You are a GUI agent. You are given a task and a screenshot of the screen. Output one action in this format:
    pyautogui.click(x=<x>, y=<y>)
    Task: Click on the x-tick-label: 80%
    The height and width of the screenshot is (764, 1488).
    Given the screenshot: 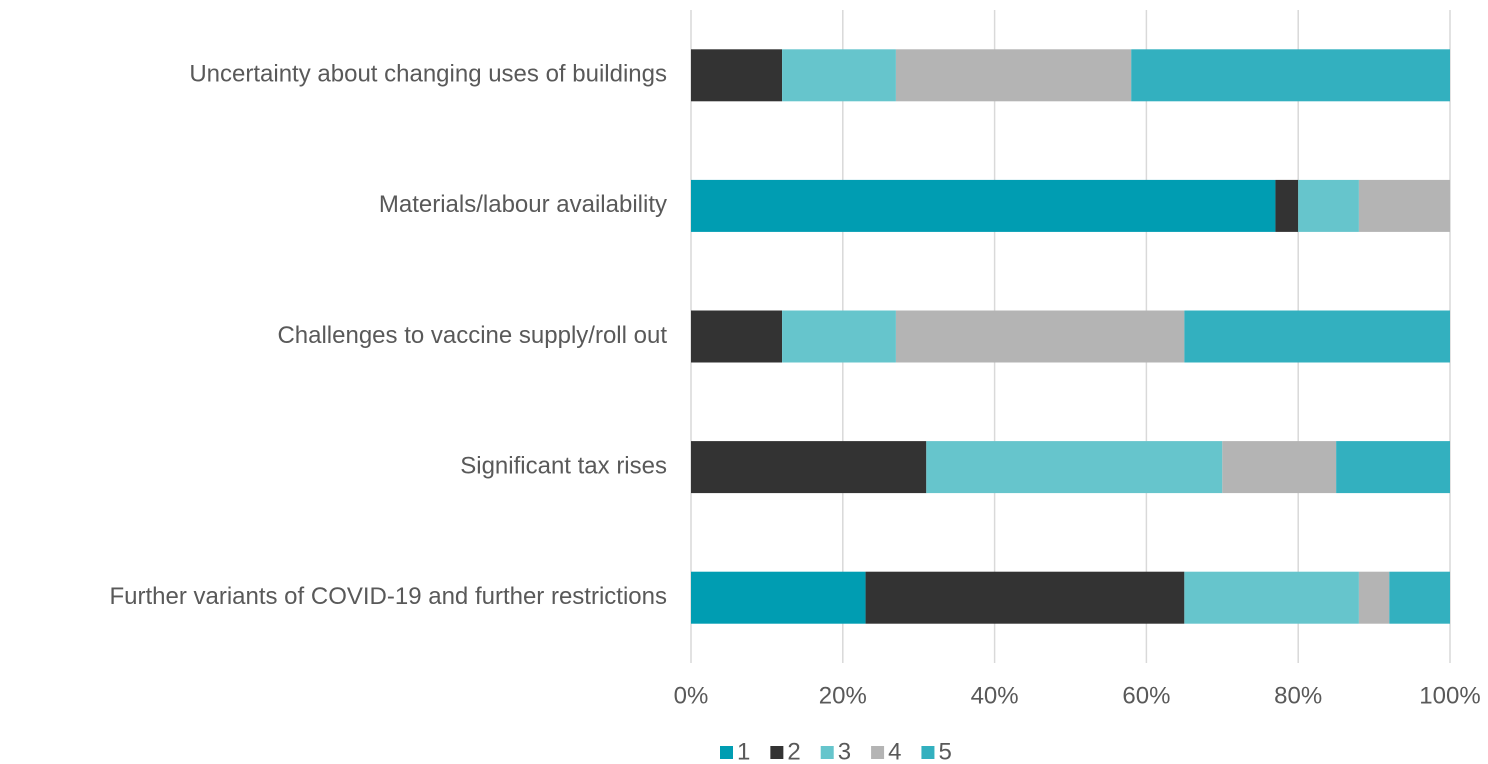 What is the action you would take?
    pyautogui.click(x=1298, y=695)
    